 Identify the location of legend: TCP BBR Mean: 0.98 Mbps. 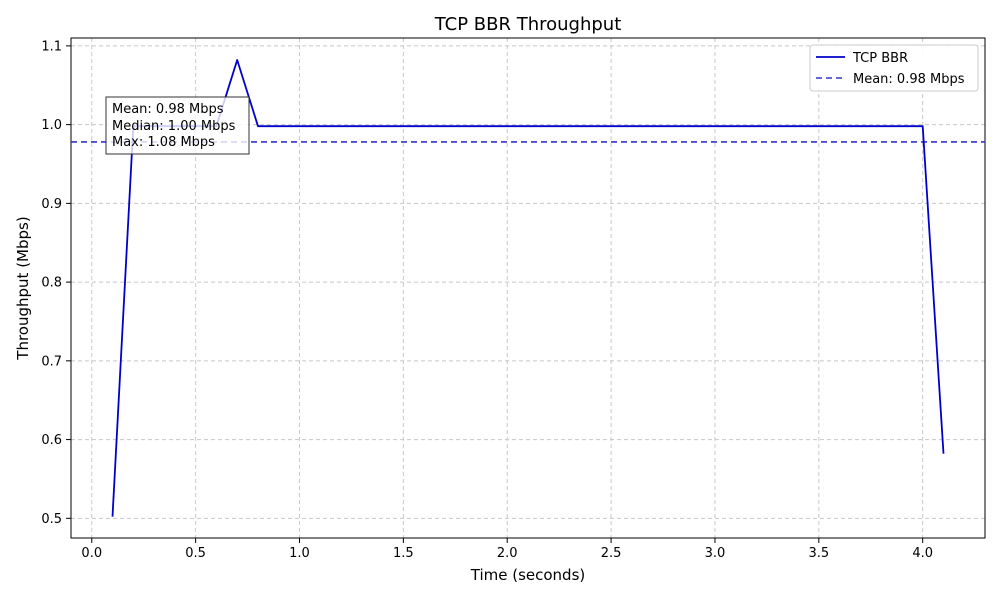
(894, 68).